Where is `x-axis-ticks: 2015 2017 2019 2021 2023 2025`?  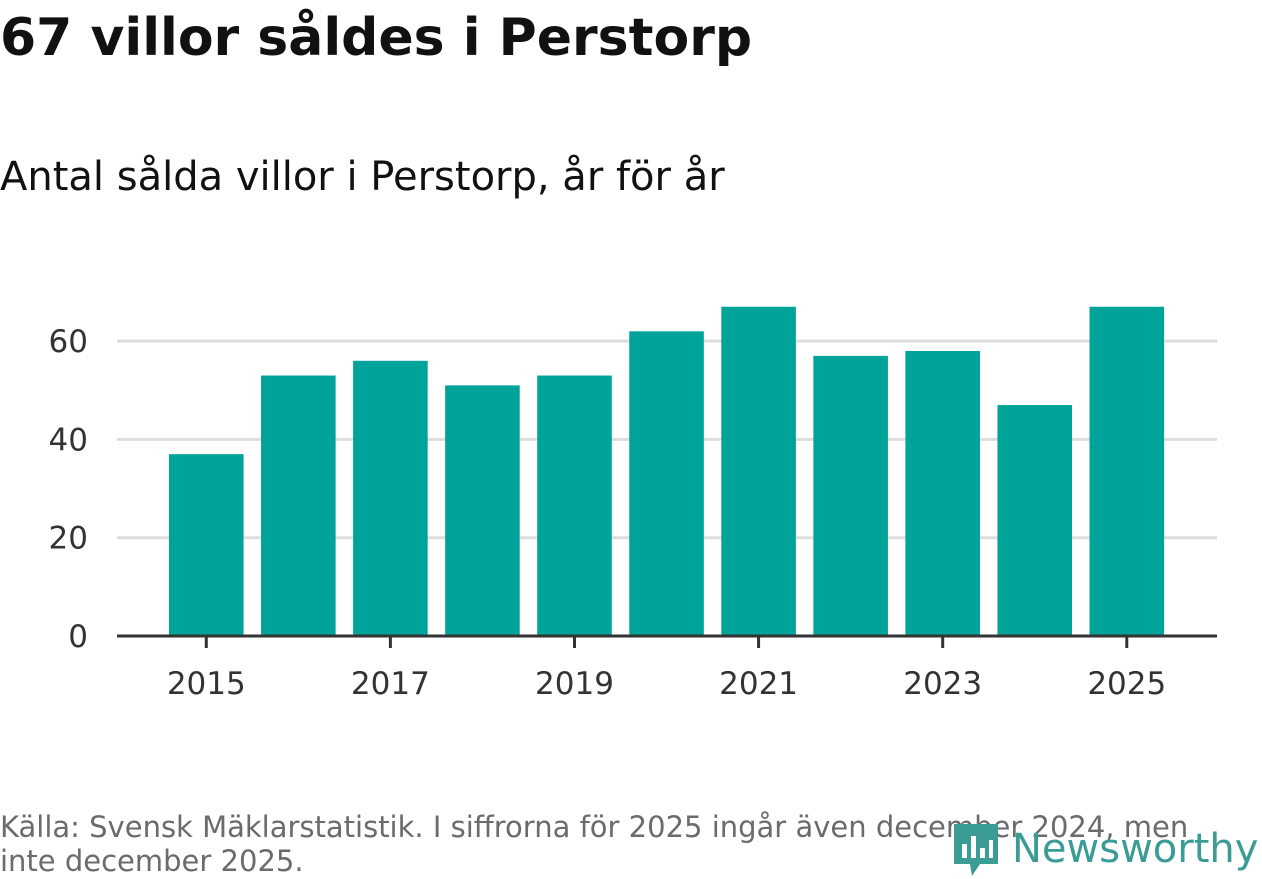 x-axis-ticks: 2015 2017 2019 2021 2023 2025 is located at coordinates (666, 669).